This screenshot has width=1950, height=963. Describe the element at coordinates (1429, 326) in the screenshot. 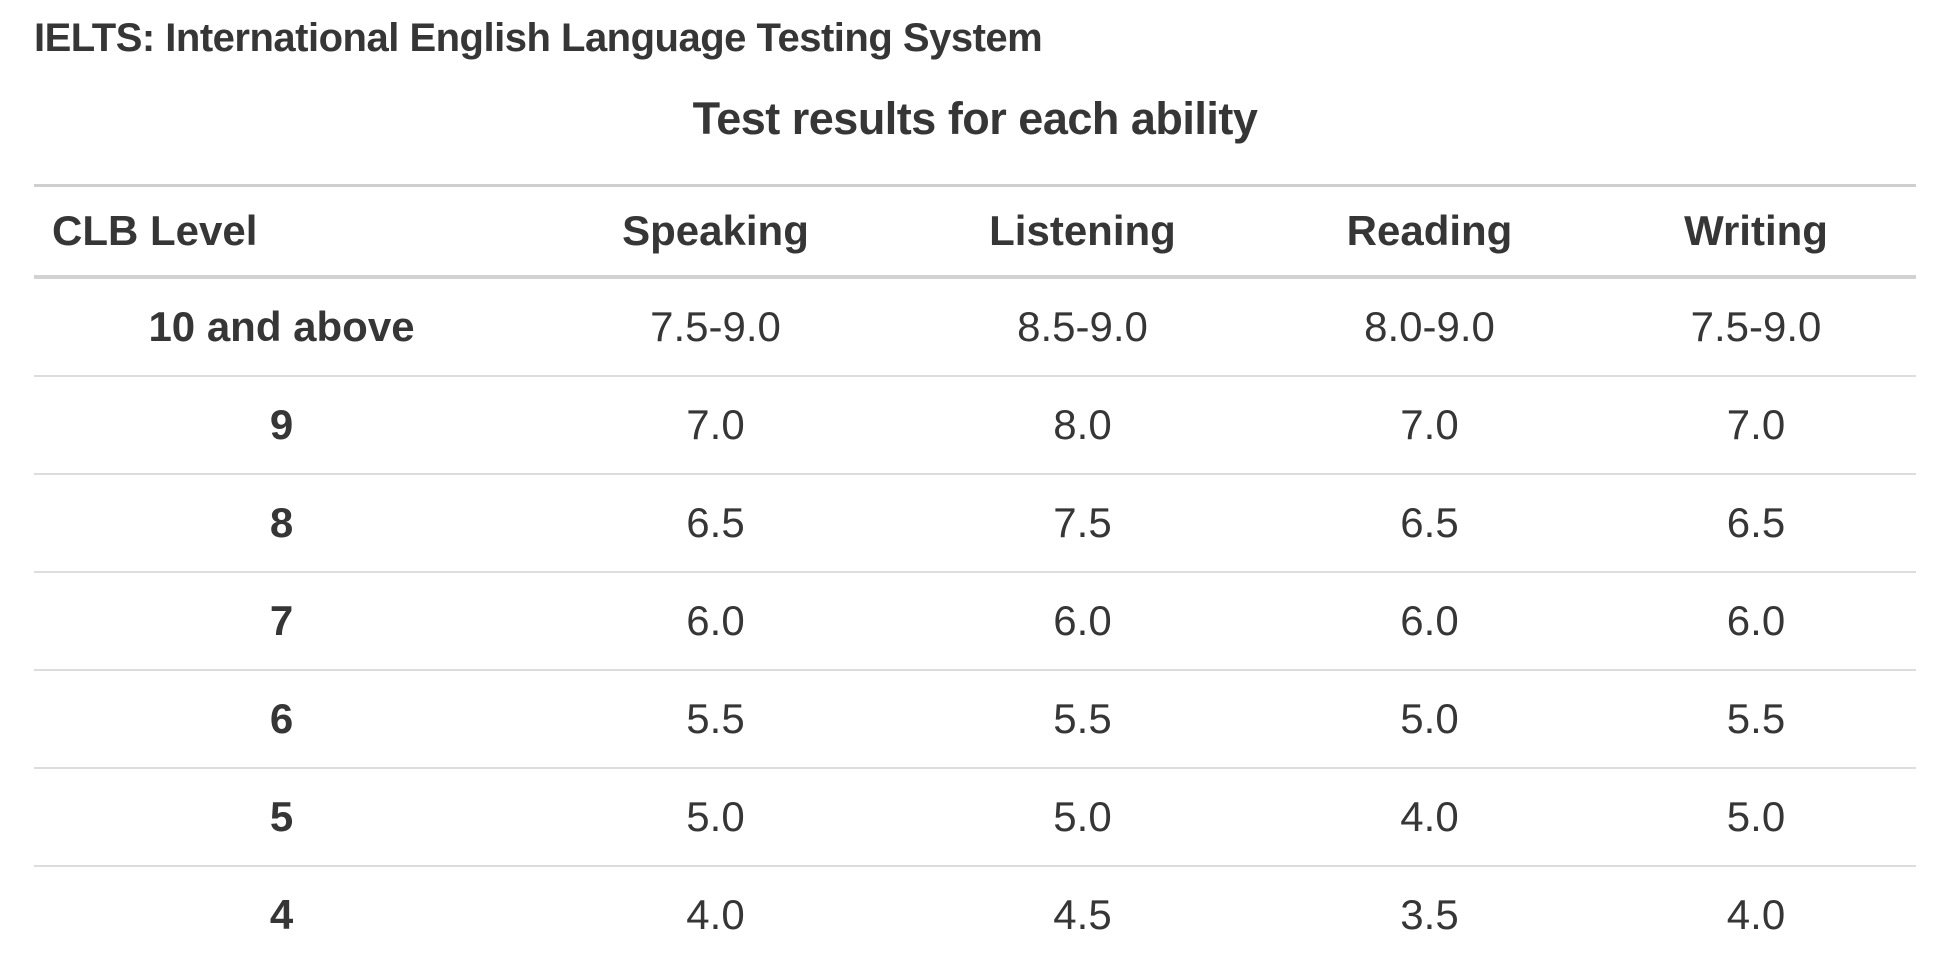

I see `reading-score-cell: 8.0-9.0` at that location.